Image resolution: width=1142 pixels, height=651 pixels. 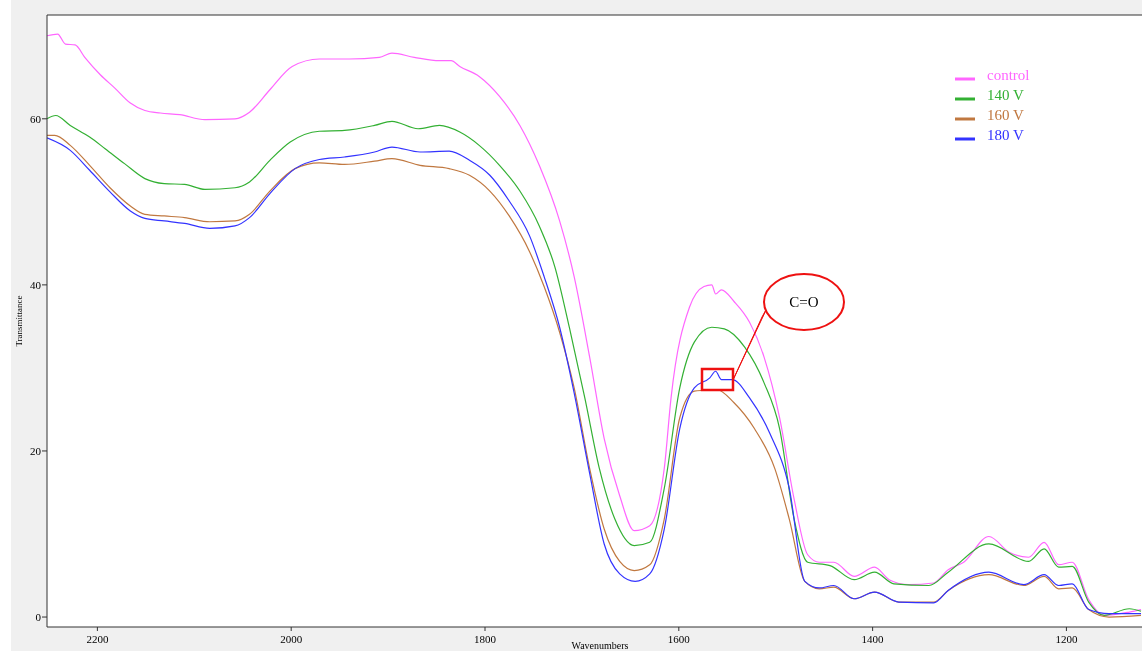 I want to click on x-tick-label: 1400, so click(x=873, y=639).